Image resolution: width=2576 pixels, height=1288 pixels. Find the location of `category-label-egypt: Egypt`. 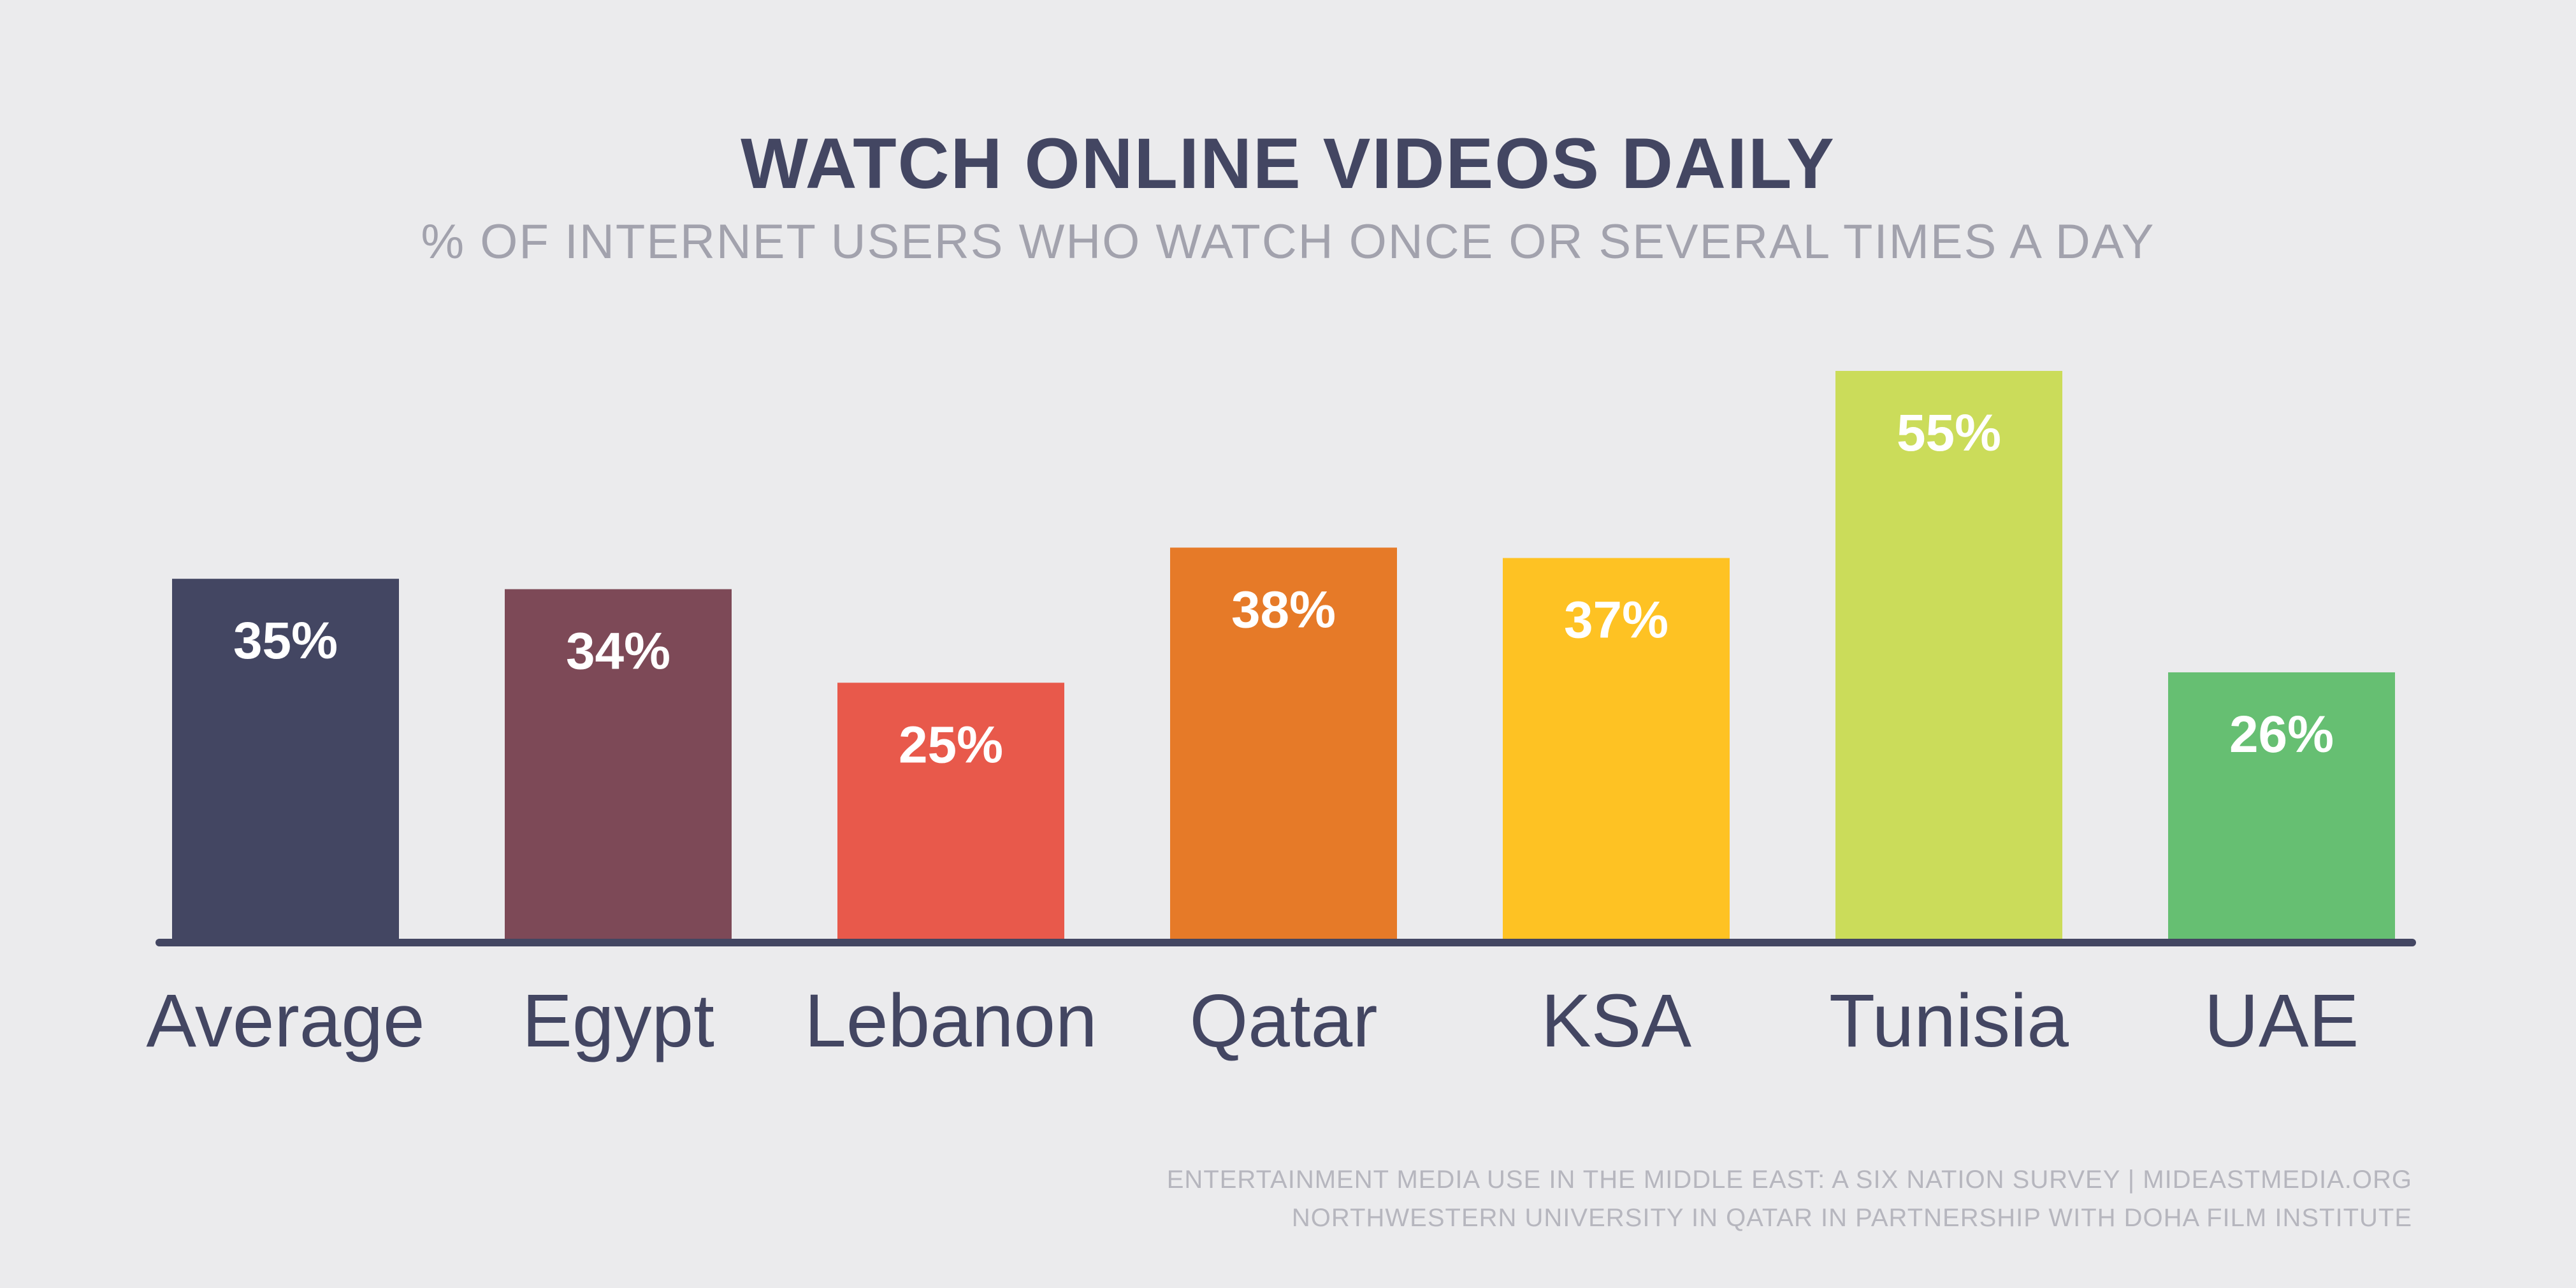

category-label-egypt: Egypt is located at coordinates (618, 1021).